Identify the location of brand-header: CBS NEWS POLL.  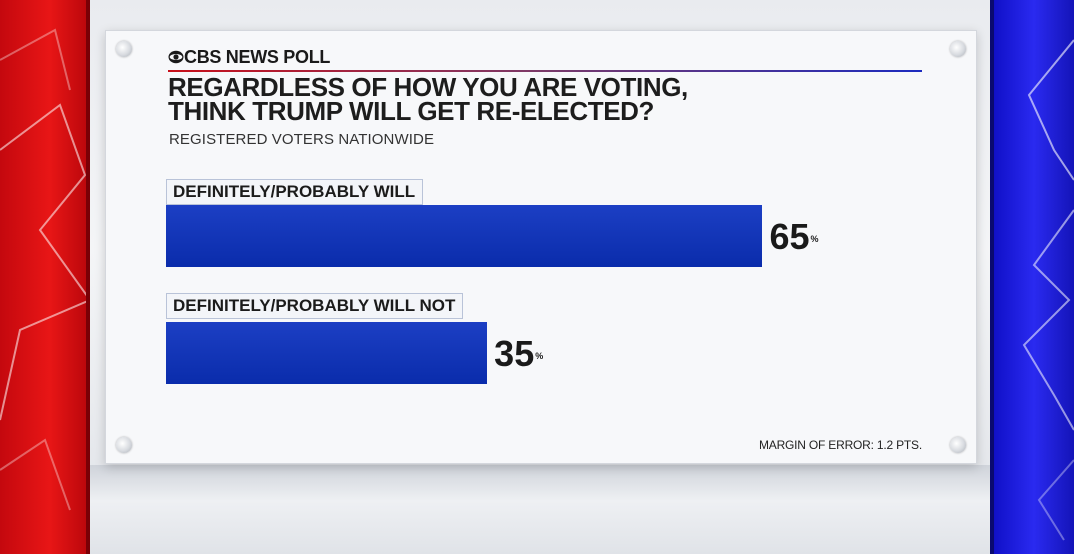
(249, 57).